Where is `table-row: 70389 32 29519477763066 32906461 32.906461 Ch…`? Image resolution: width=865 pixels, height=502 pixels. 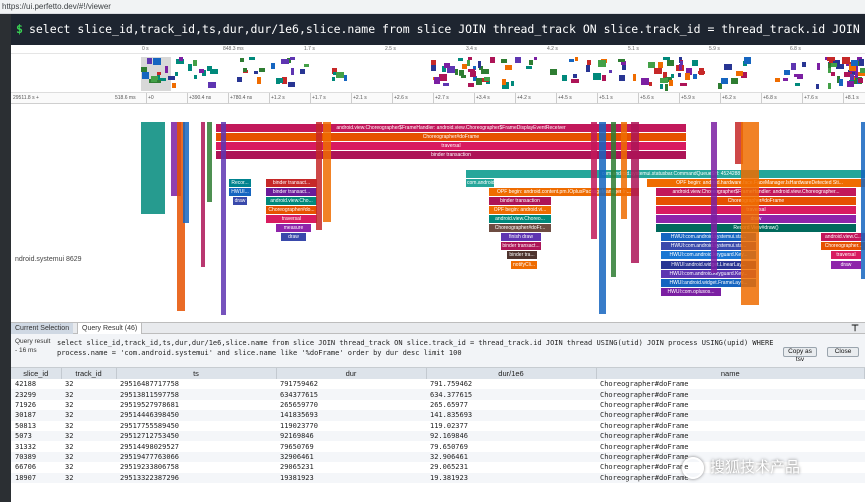
table-row: 70389 32 29519477763066 32906461 32.906461 Ch… is located at coordinates (438, 457).